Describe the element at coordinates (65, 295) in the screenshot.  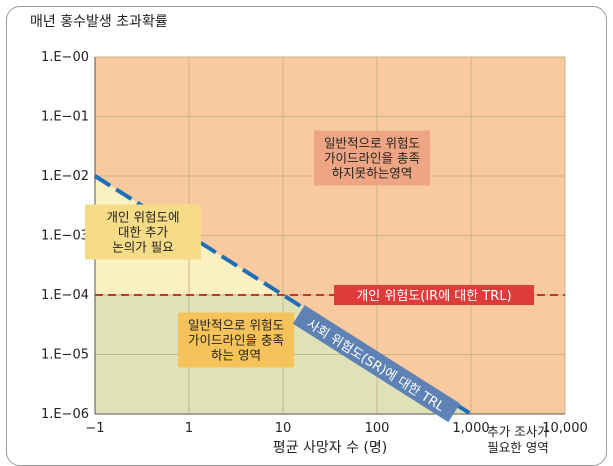
I see `y-tick-label: 1.E−04` at that location.